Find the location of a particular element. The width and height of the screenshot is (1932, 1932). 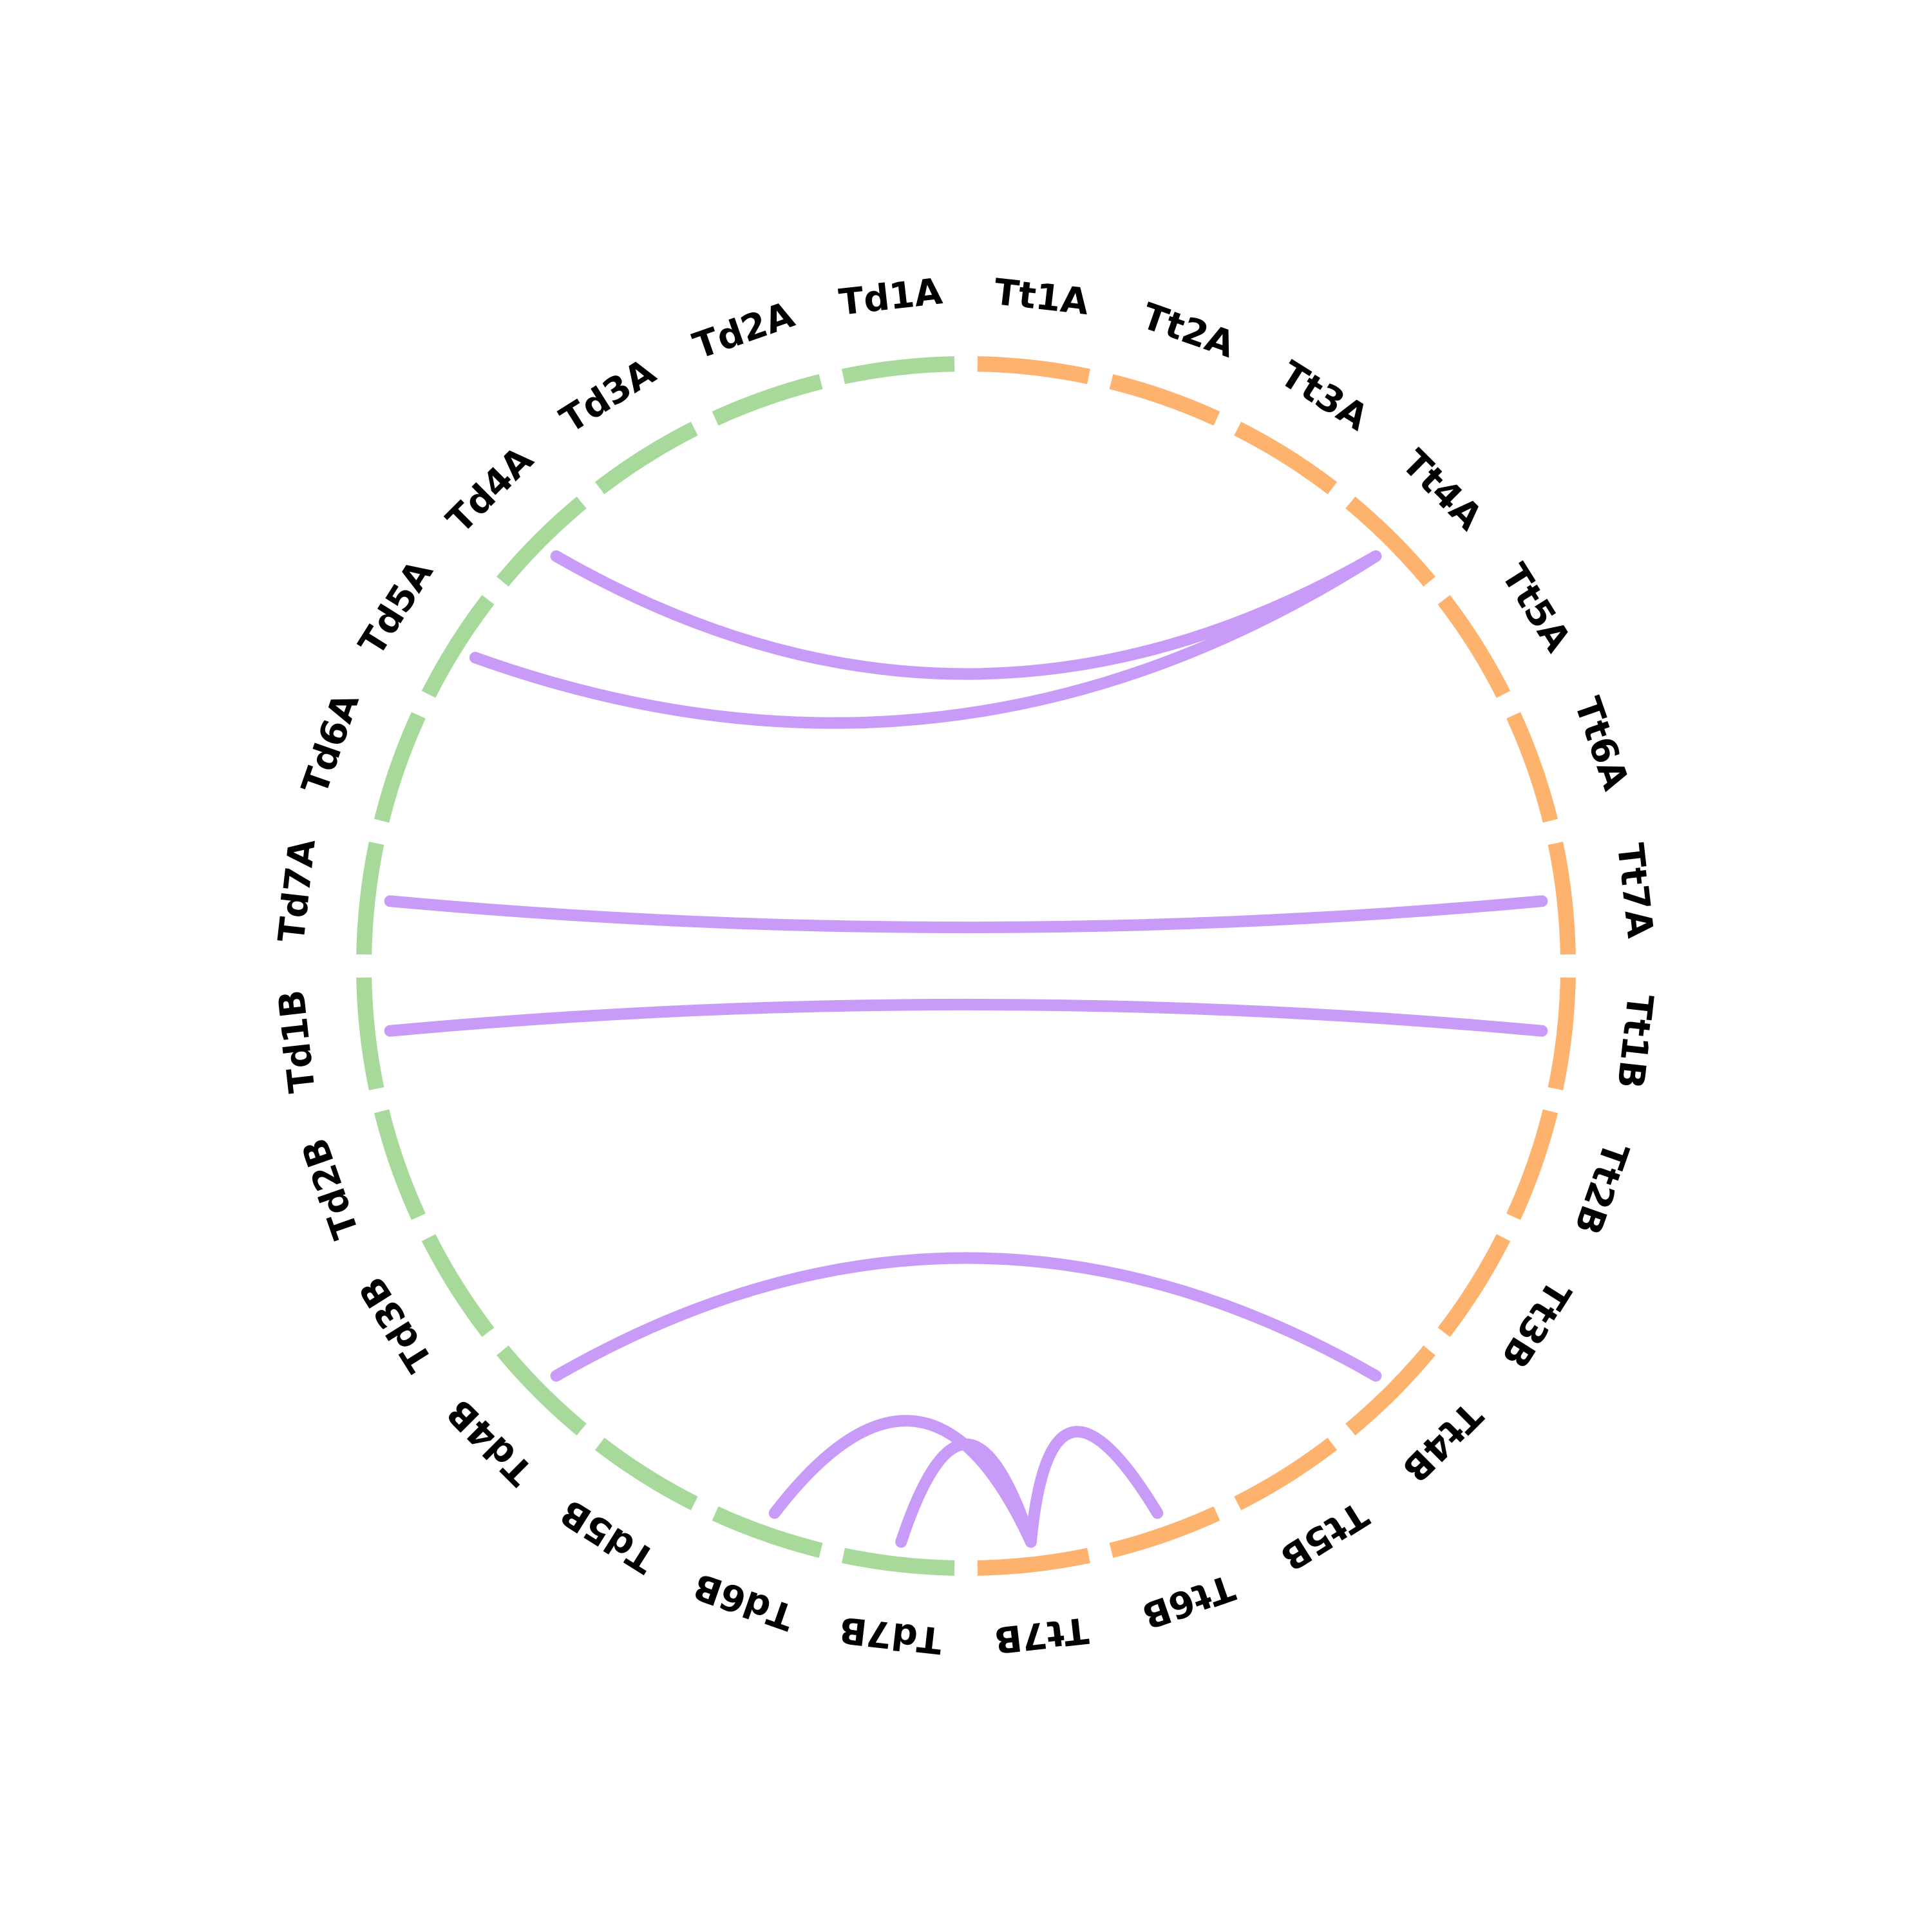

segment-arc-tt3b is located at coordinates (1474, 1286).